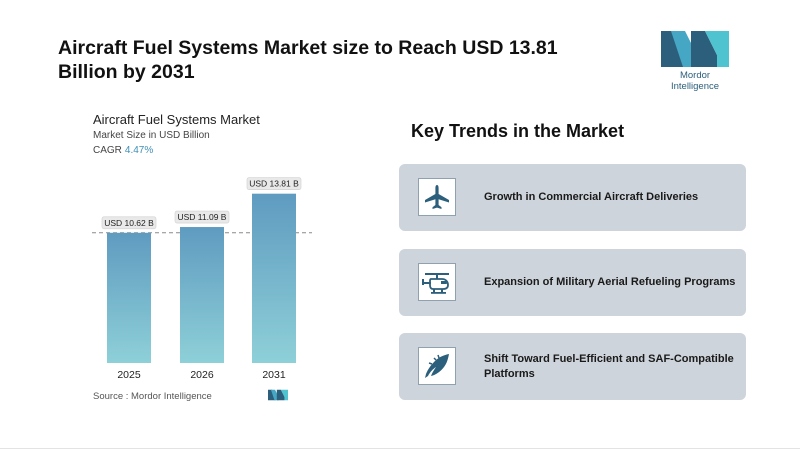  I want to click on data-label: USD 13.81 B, so click(274, 184).